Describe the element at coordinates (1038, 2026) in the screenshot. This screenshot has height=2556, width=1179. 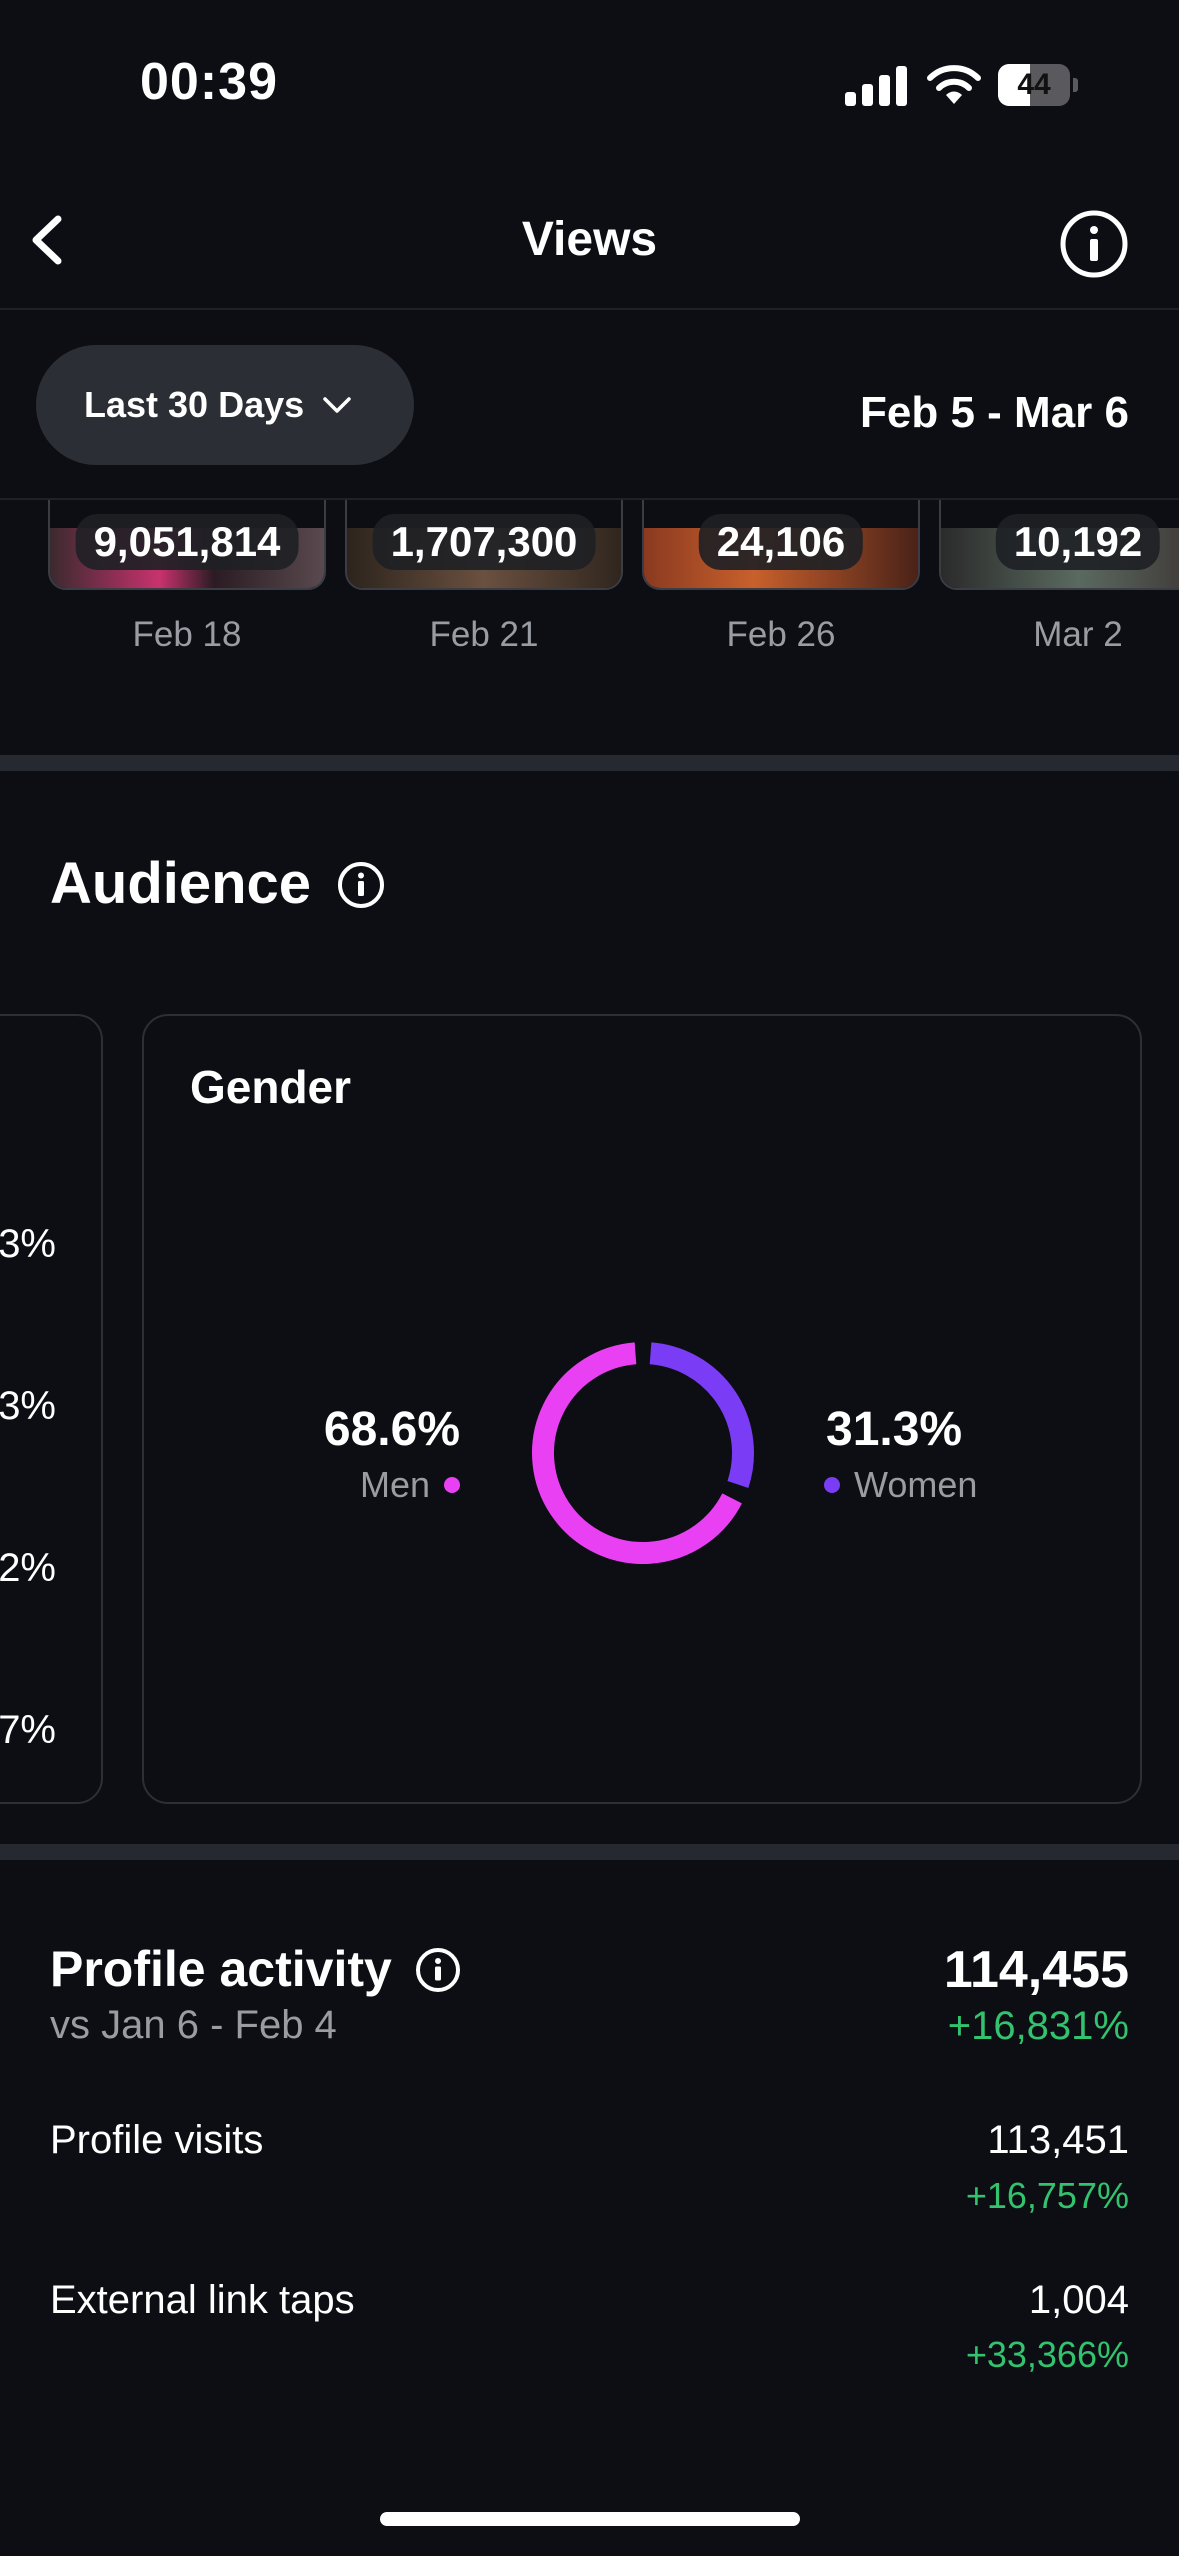
I see `profile-activity-total-change: +16,831%` at that location.